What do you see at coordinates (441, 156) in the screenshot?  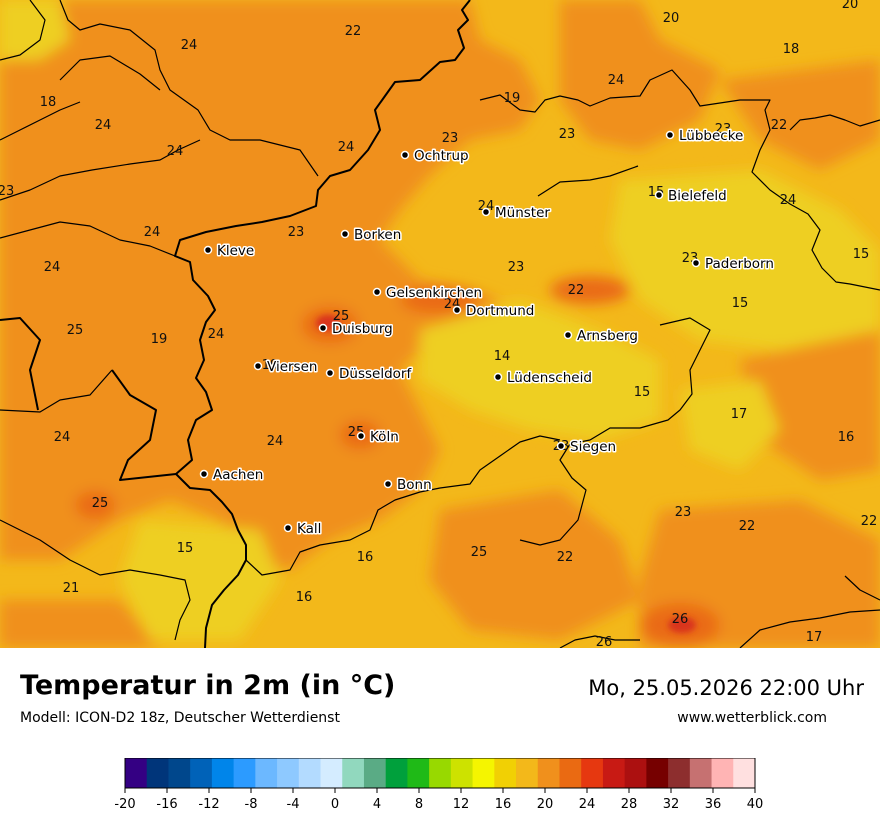 I see `city-label: Ochtrup` at bounding box center [441, 156].